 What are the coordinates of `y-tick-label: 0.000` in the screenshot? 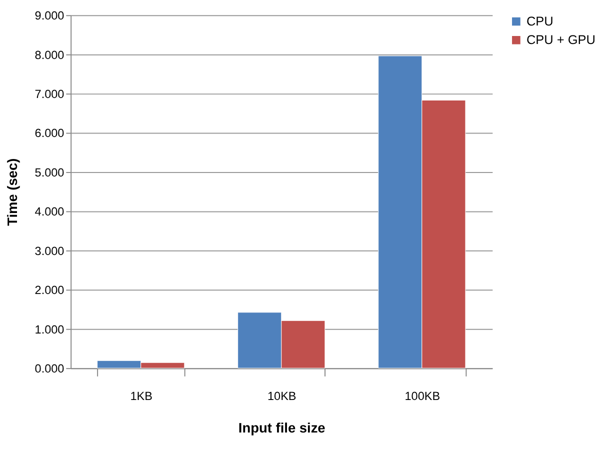 It's located at (49, 369).